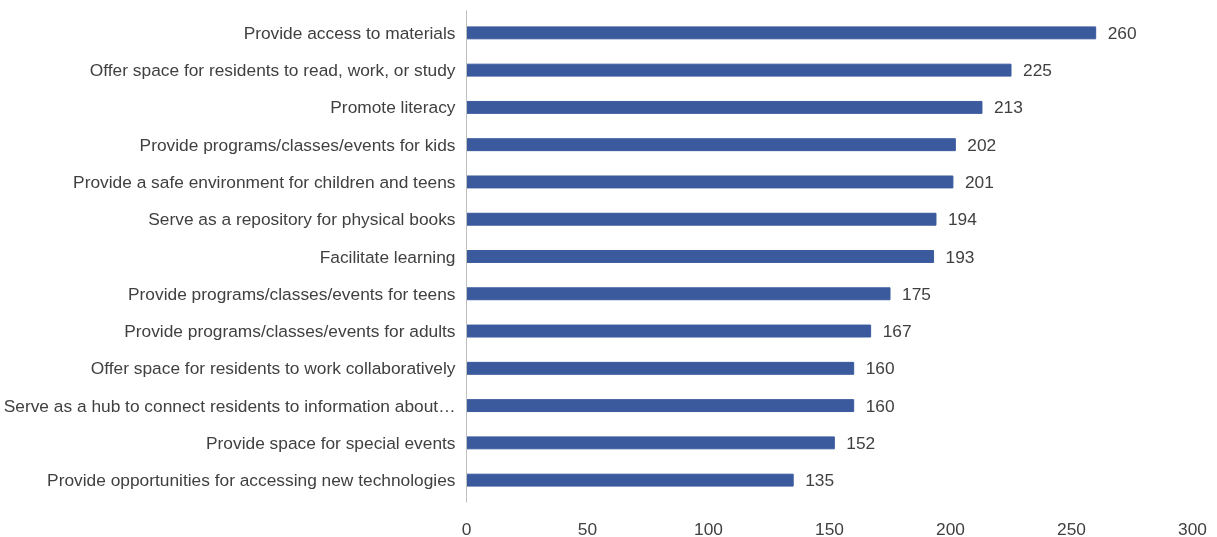 This screenshot has width=1217, height=537. I want to click on y-tick-label: Provide opportunities for accessing new technologies, so click(251, 480).